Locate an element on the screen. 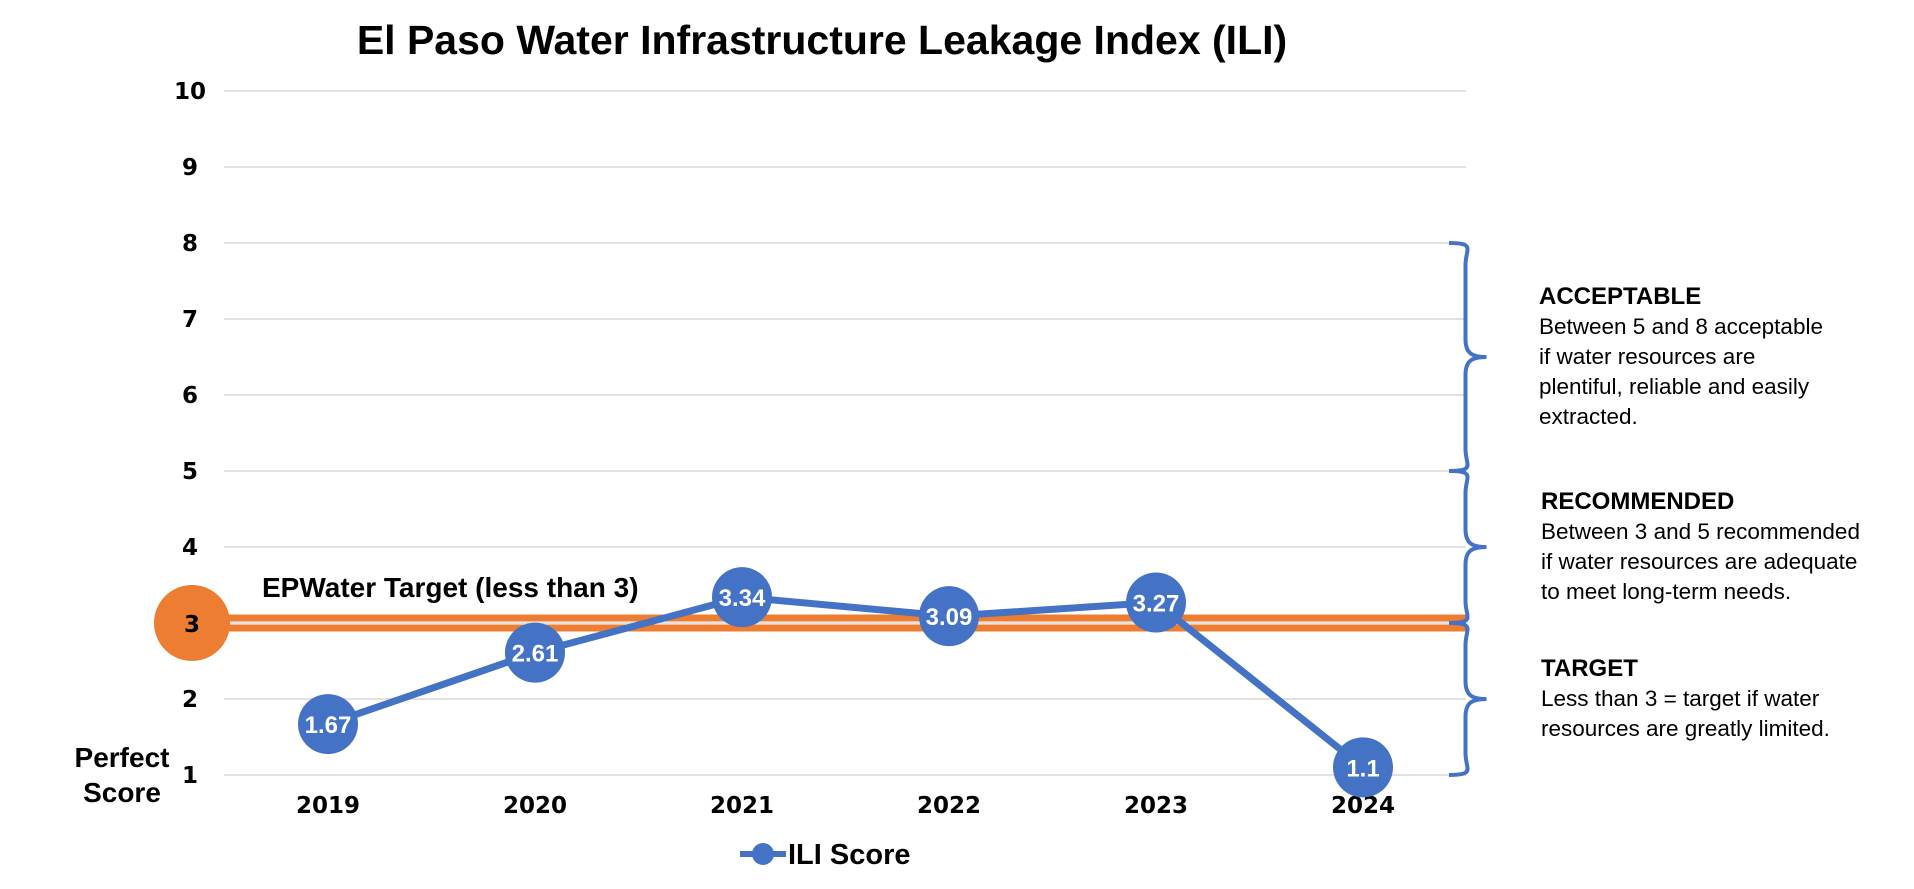 This screenshot has width=1914, height=889. band-description-line: if water resources are is located at coordinates (1647, 356).